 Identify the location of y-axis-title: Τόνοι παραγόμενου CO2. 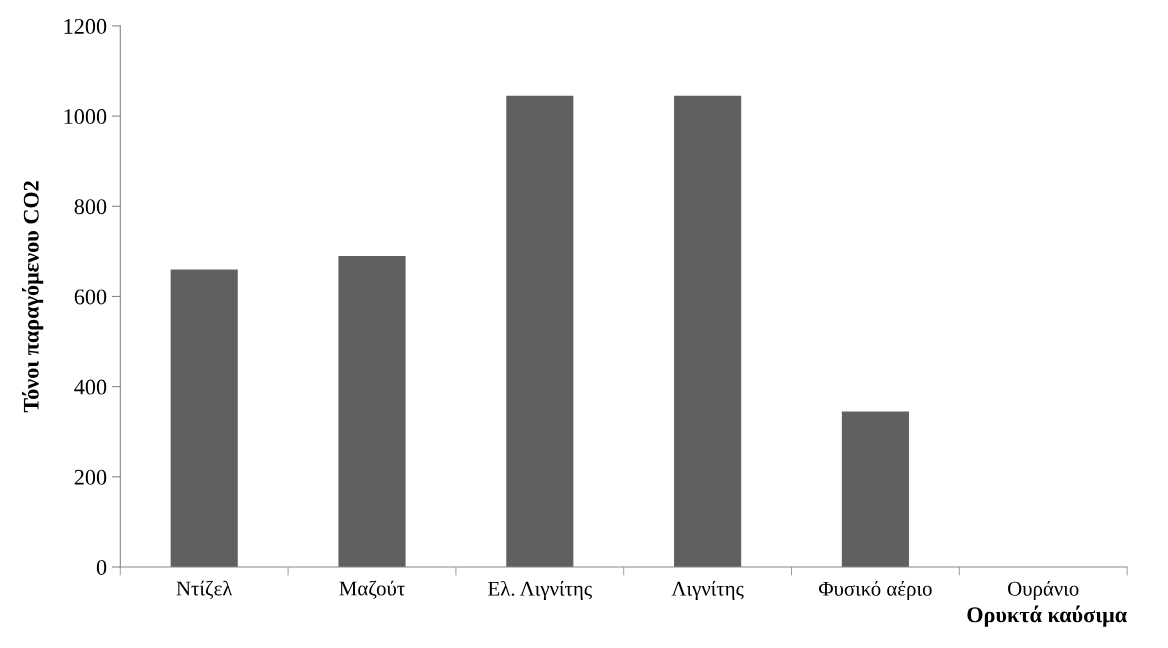
(32, 297).